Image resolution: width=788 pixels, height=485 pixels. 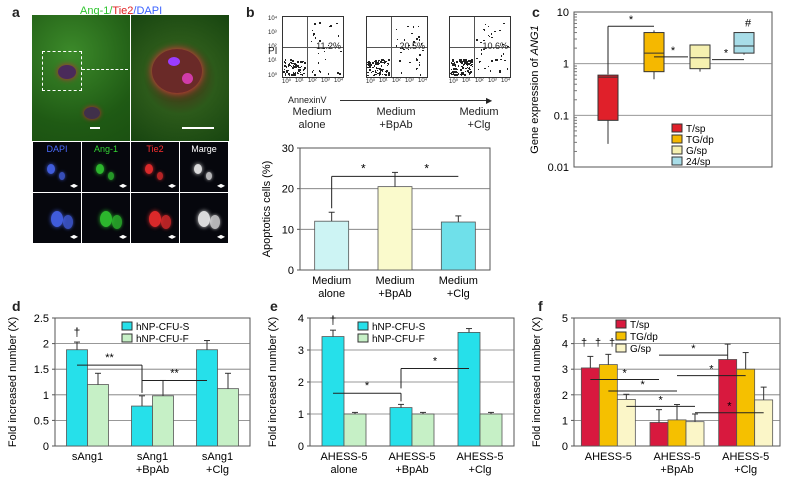 I want to click on micrograph-tile: DAPI ◂▸, so click(x=57, y=167).